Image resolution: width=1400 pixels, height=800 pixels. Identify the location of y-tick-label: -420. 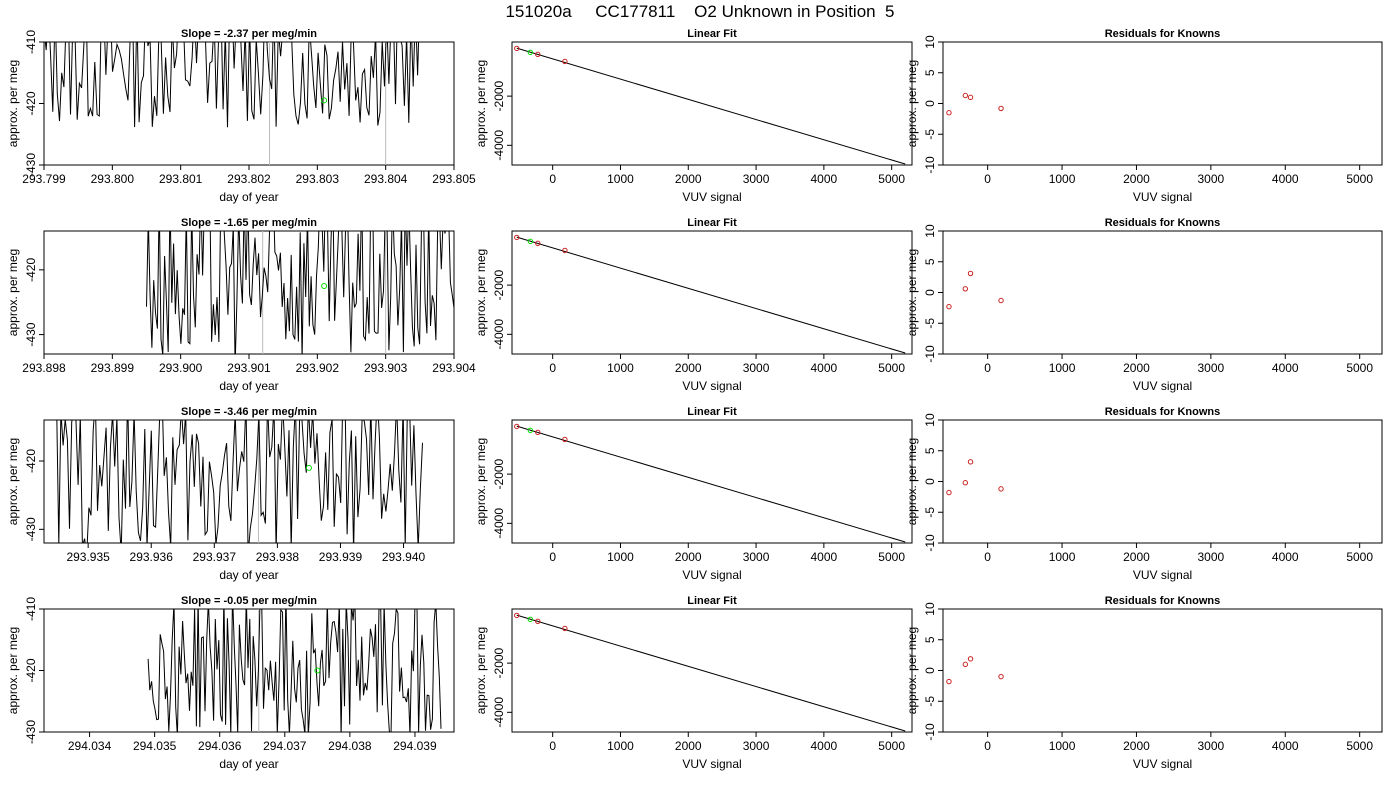
(31, 461).